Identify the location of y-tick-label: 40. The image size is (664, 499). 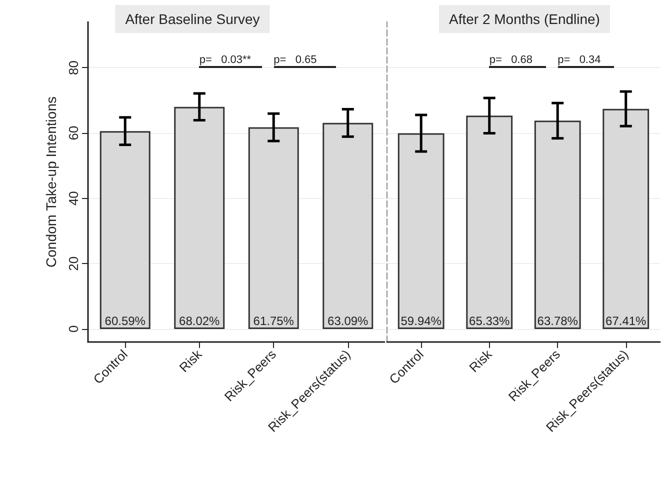
(73, 198).